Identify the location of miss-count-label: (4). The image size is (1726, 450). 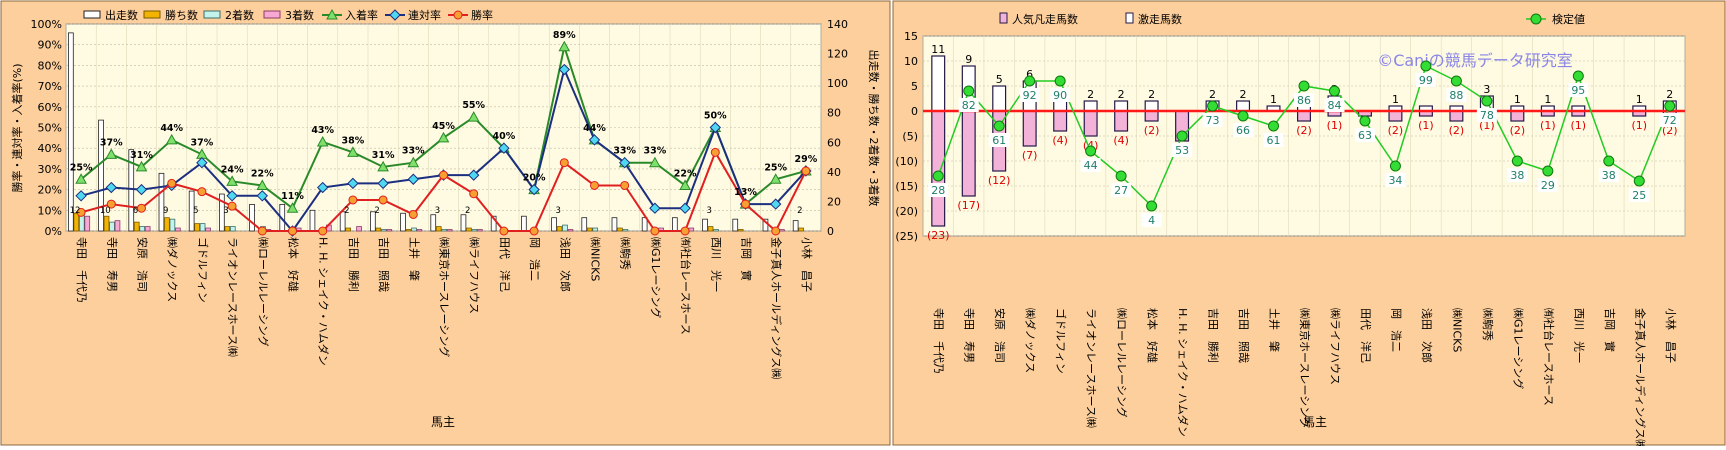
(1060, 140).